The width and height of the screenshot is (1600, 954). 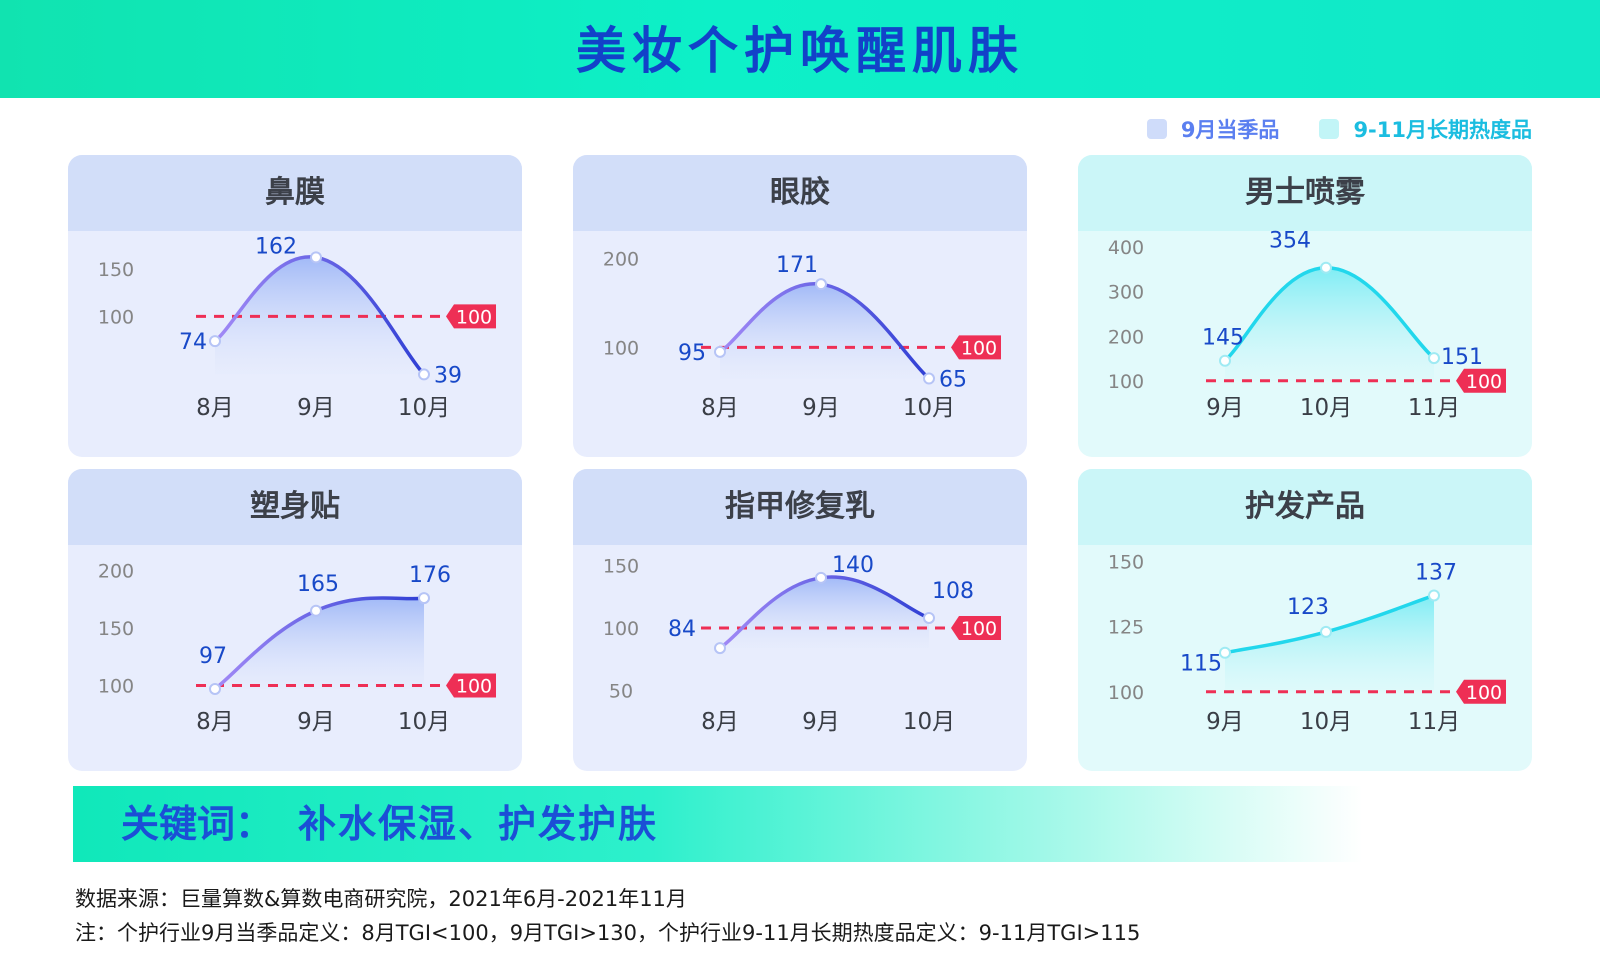 I want to click on chart-title: 眼胶, so click(x=800, y=193).